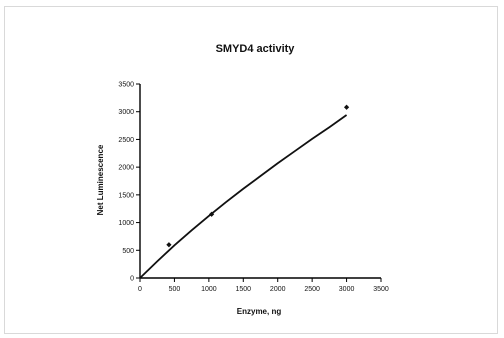  I want to click on y-tick-label: 2500, so click(126, 140).